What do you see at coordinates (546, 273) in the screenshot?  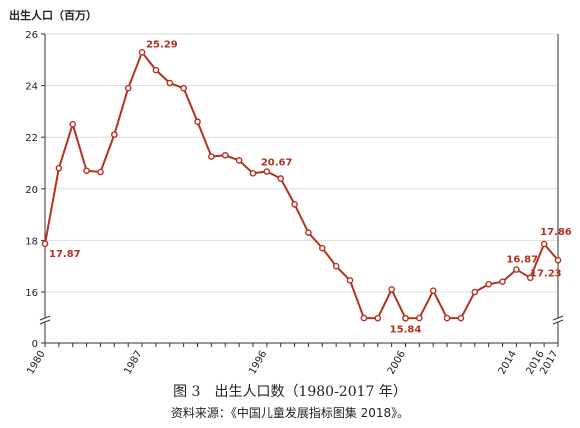 I see `data-label: 17.23` at bounding box center [546, 273].